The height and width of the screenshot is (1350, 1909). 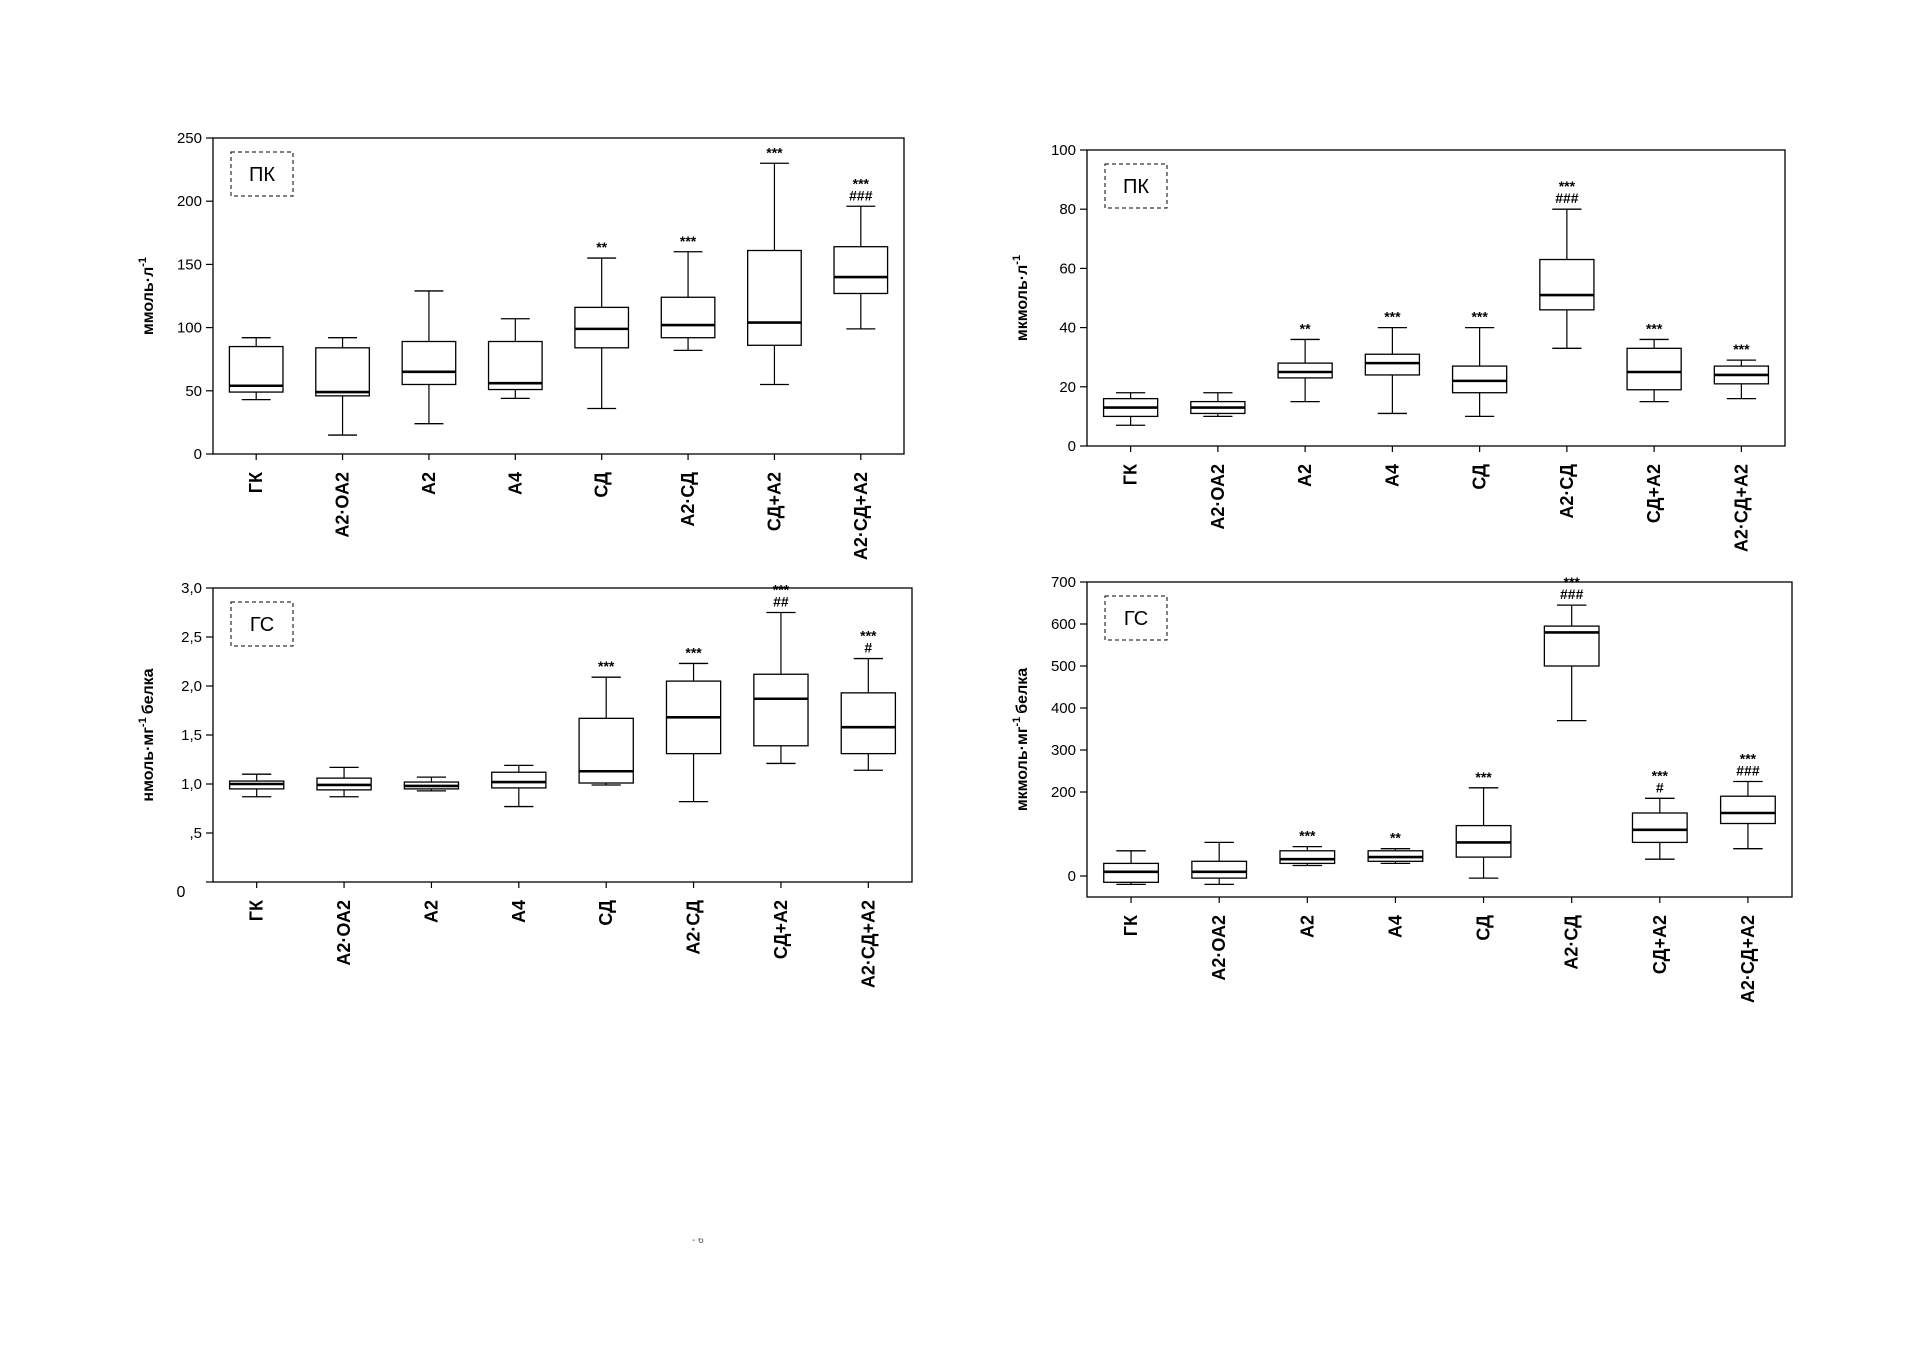 What do you see at coordinates (148, 301) in the screenshot?
I see `y-axis-label-main: ммоль·л` at bounding box center [148, 301].